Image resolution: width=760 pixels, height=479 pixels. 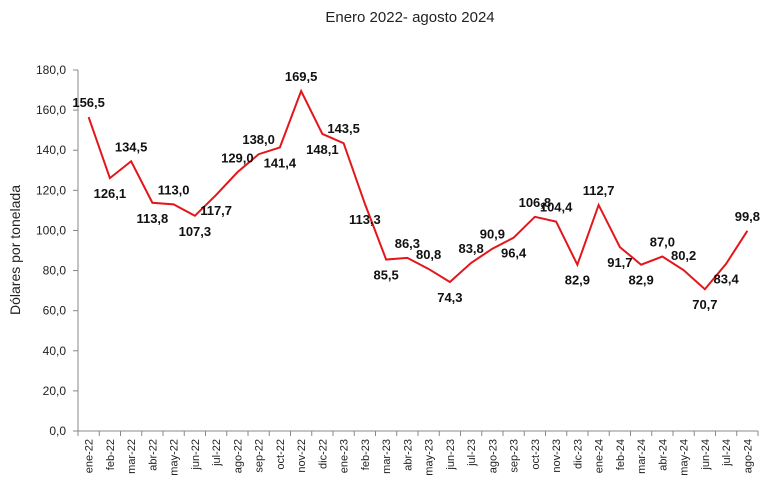 What do you see at coordinates (663, 455) in the screenshot?
I see `x-tick-label: abr-24` at bounding box center [663, 455].